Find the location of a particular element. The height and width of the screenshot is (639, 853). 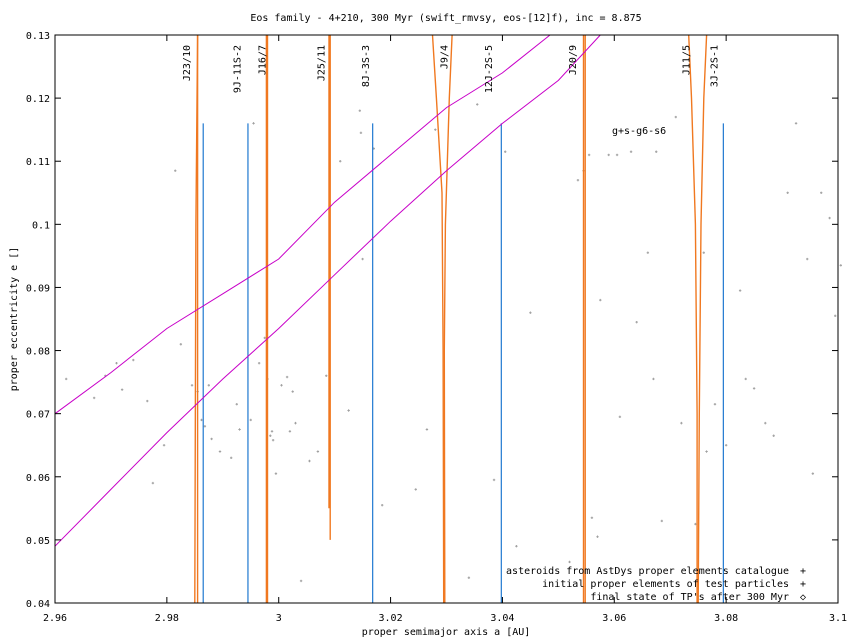

y-tick-label: 0.09 is located at coordinates (38, 288).